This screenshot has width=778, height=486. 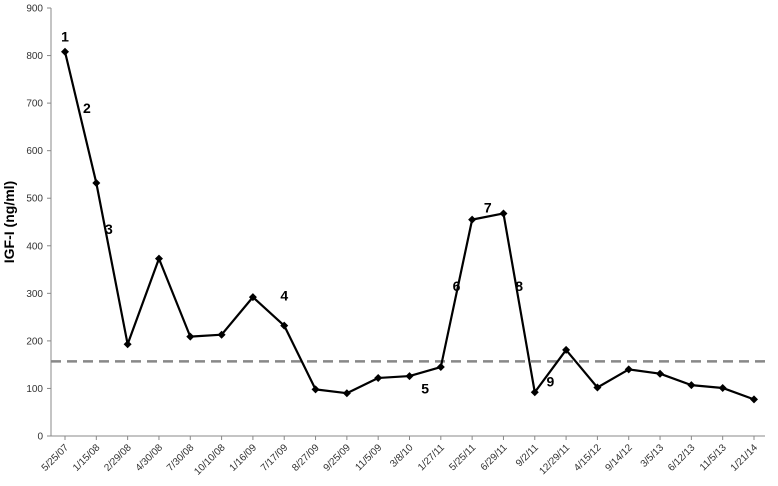 I want to click on x-tick-label: 1/15/08, so click(x=87, y=458).